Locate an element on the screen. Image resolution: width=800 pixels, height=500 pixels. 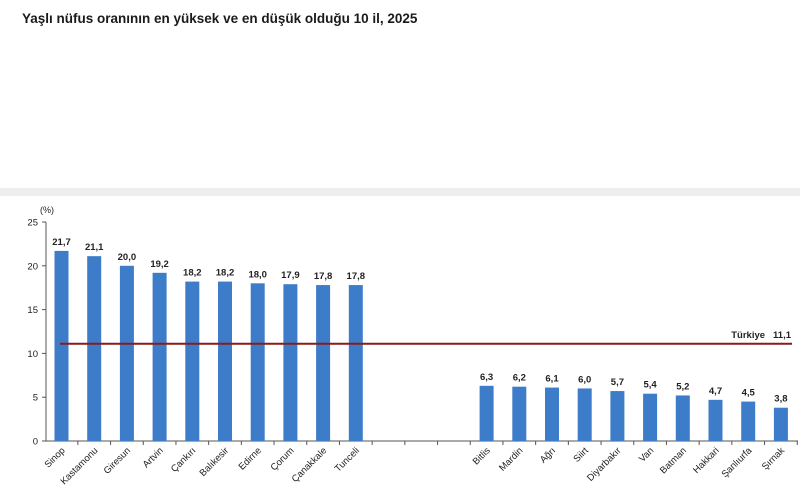
bar-value-label: 21,7 is located at coordinates (61, 242).